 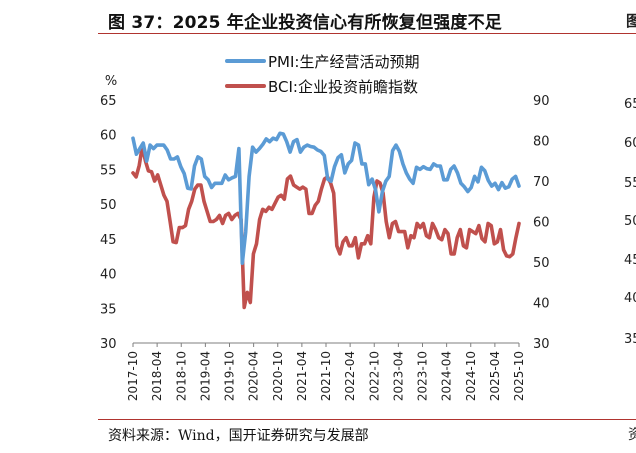 I want to click on x-tick-label: 2023-10, so click(x=423, y=376).